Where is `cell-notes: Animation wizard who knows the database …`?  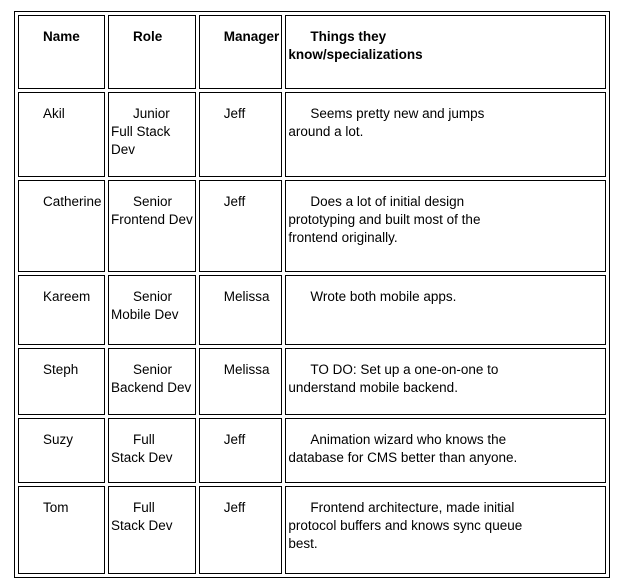
cell-notes: Animation wizard who knows the database … is located at coordinates (446, 450).